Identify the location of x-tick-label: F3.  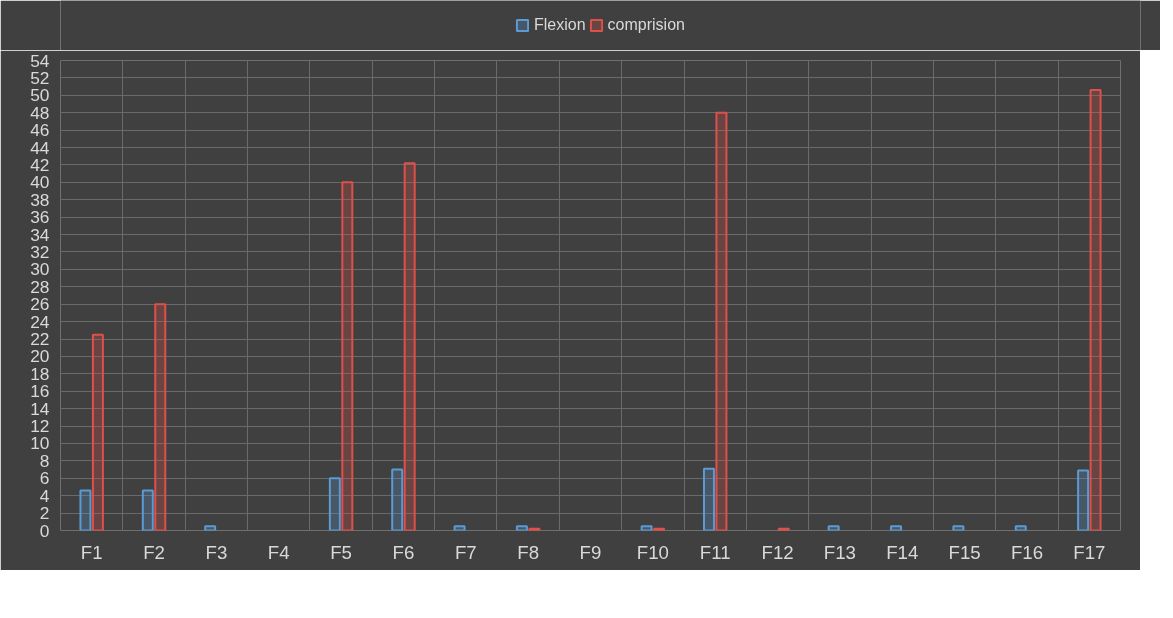
(216, 552).